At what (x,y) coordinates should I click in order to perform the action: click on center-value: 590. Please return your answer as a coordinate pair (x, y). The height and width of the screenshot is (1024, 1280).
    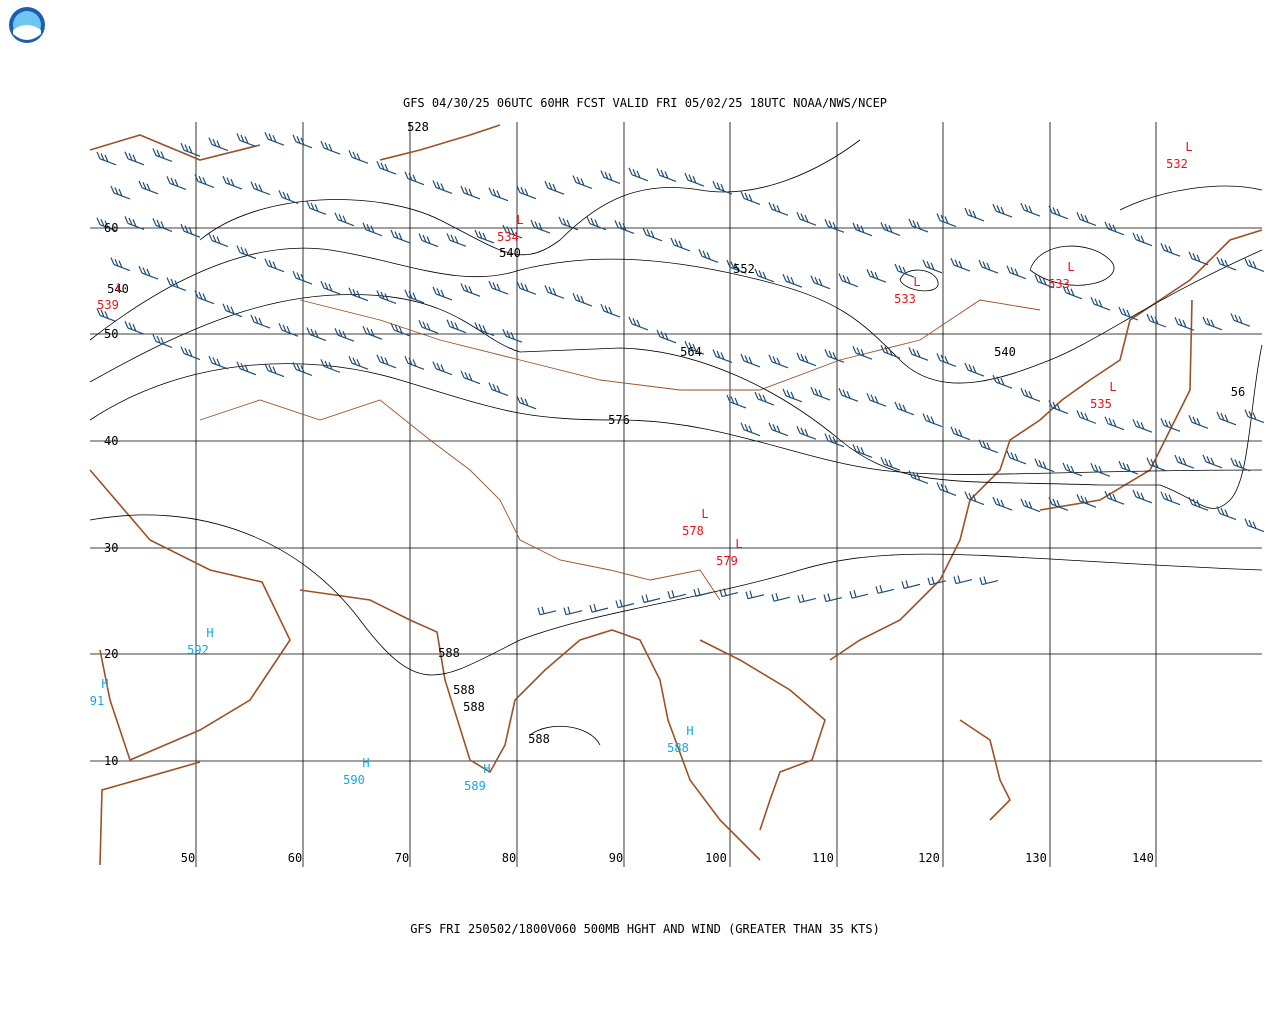
    Looking at the image, I should click on (354, 780).